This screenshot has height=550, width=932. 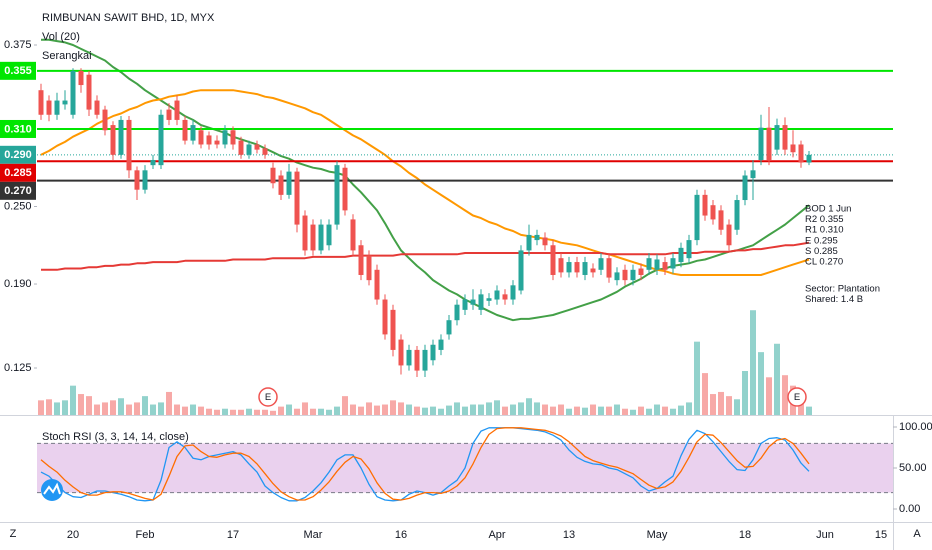 What do you see at coordinates (13, 534) in the screenshot?
I see `scale-button: Z` at bounding box center [13, 534].